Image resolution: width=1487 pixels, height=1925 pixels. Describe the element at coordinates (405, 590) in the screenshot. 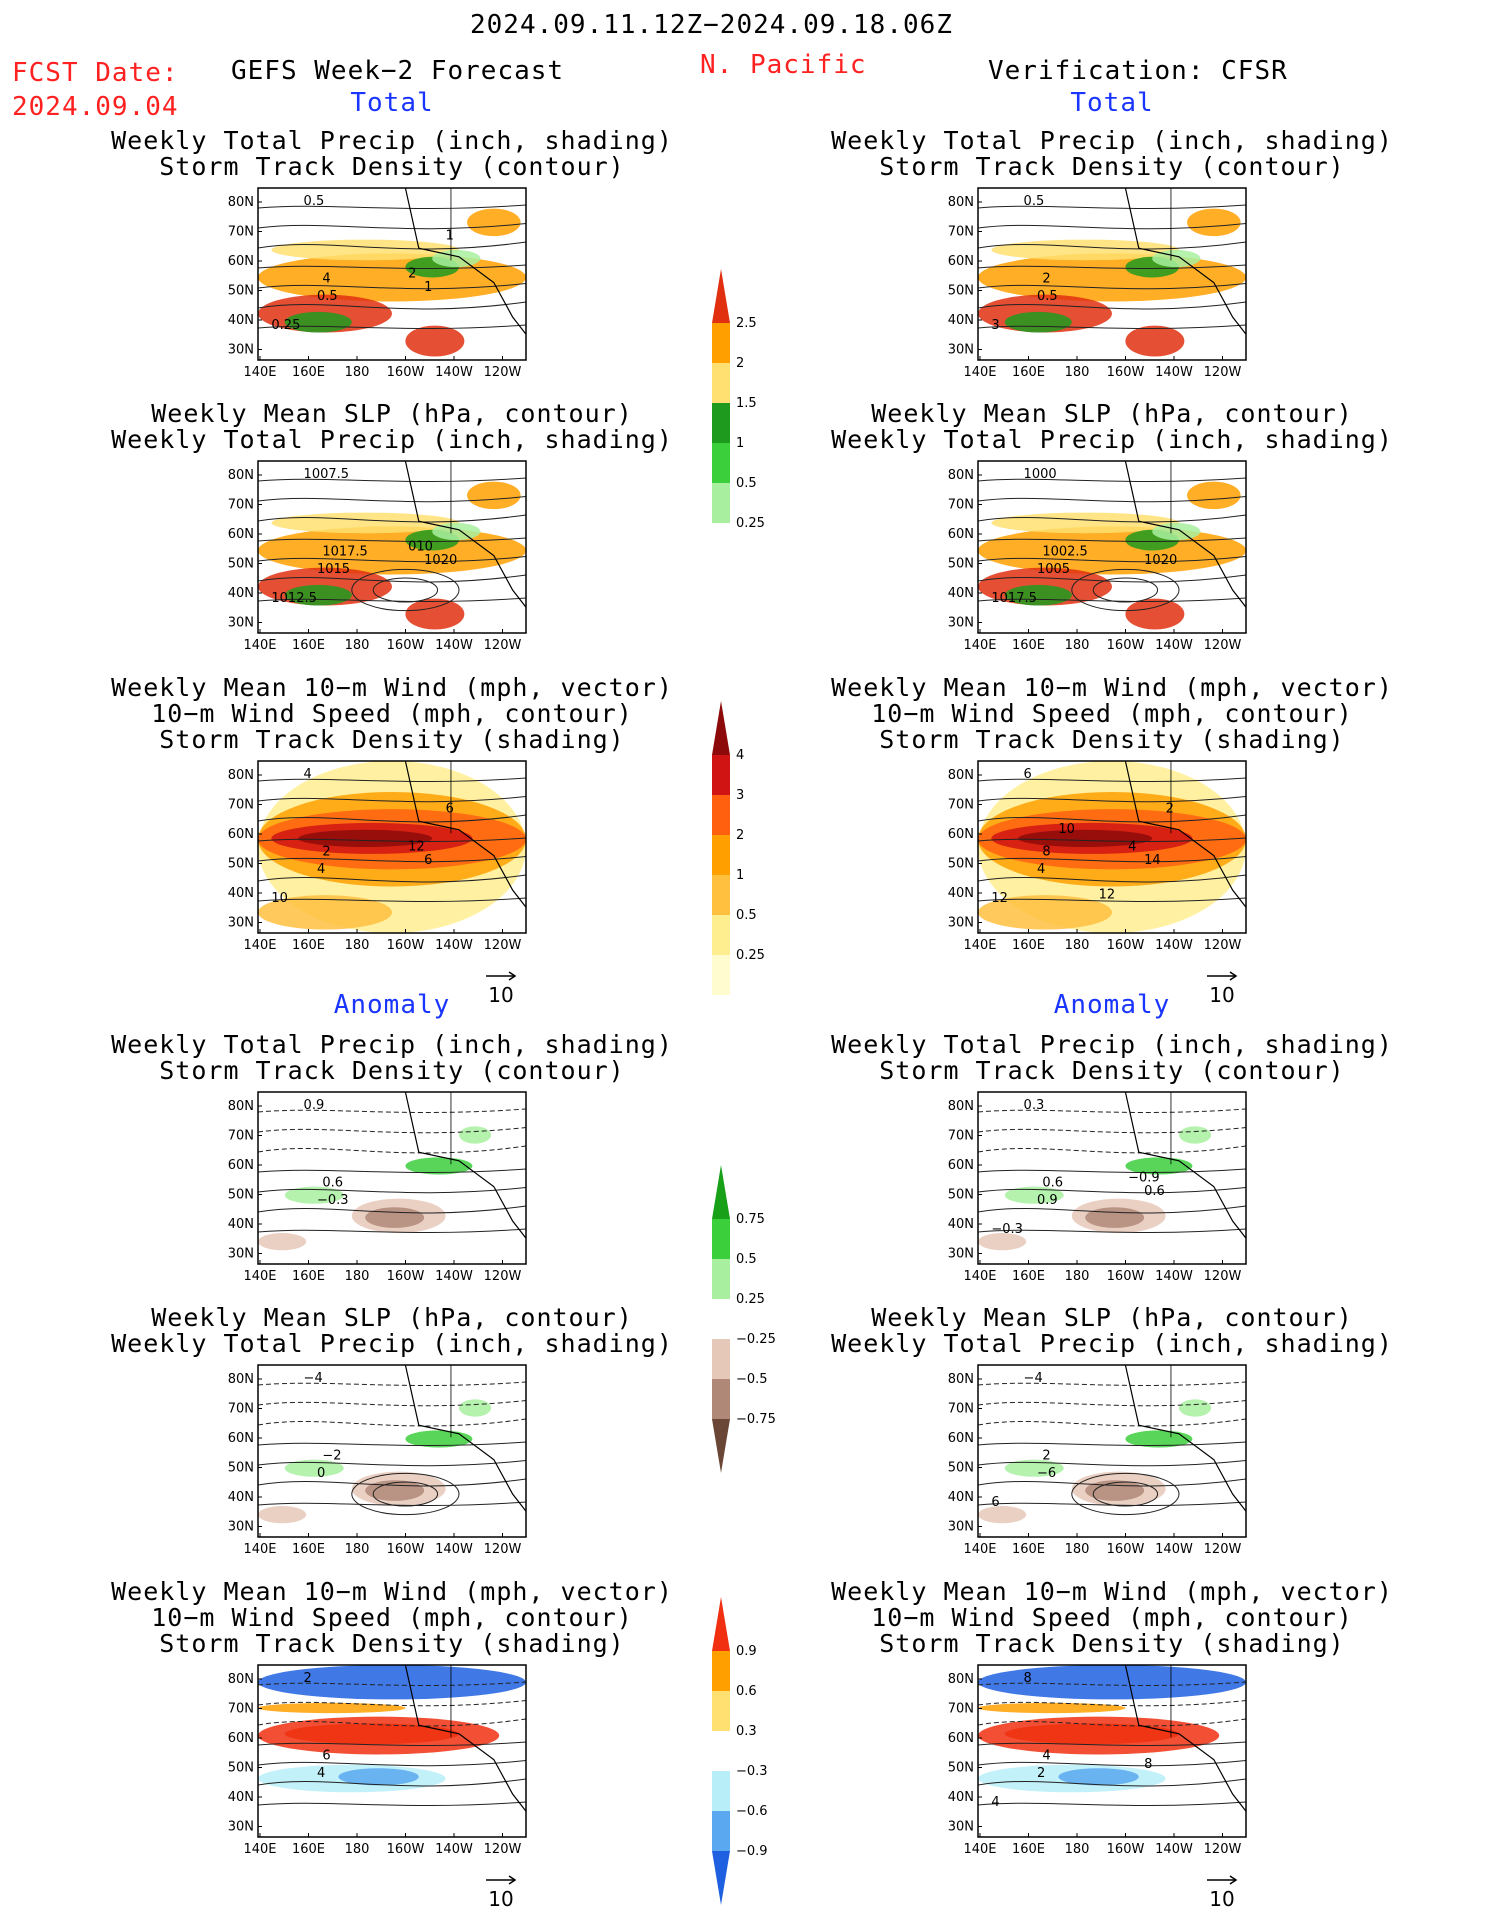

I see `pressure-center-contour` at that location.